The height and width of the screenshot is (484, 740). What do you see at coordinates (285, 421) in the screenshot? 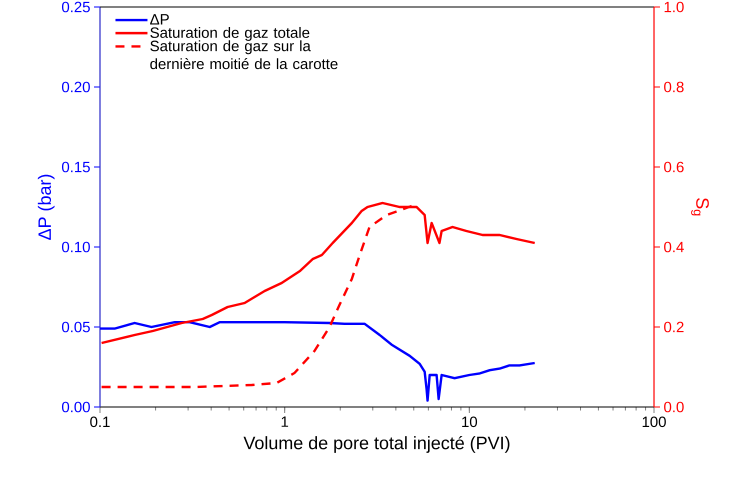
I see `x-tick-label: 1` at bounding box center [285, 421].